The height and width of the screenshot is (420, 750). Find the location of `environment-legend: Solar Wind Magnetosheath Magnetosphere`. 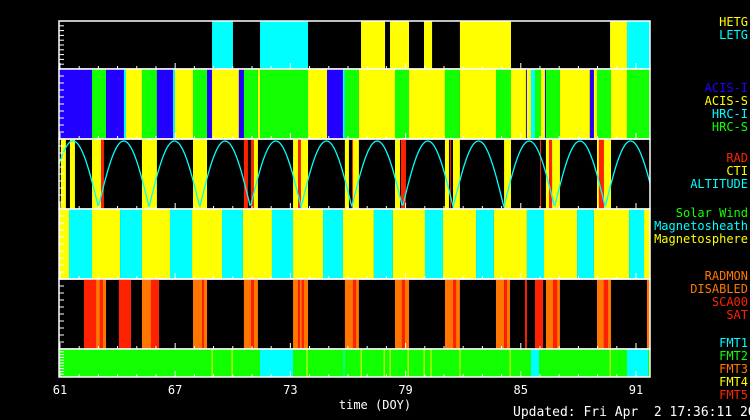

environment-legend: Solar Wind Magnetosheath Magnetosphere is located at coordinates (701, 226).